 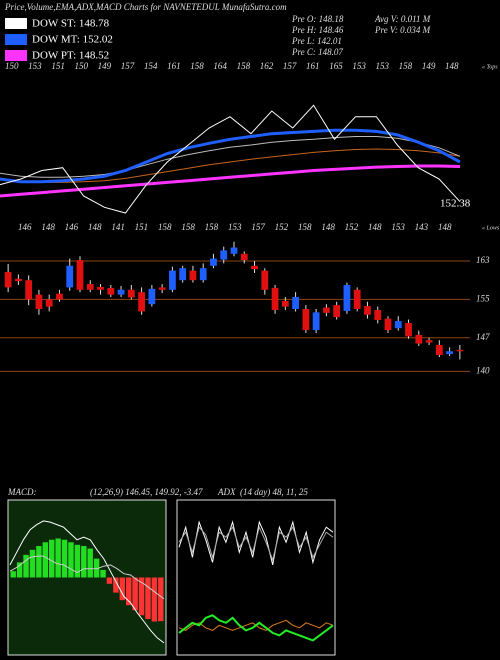 What do you see at coordinates (452, 66) in the screenshot?
I see `top-label: 148` at bounding box center [452, 66].